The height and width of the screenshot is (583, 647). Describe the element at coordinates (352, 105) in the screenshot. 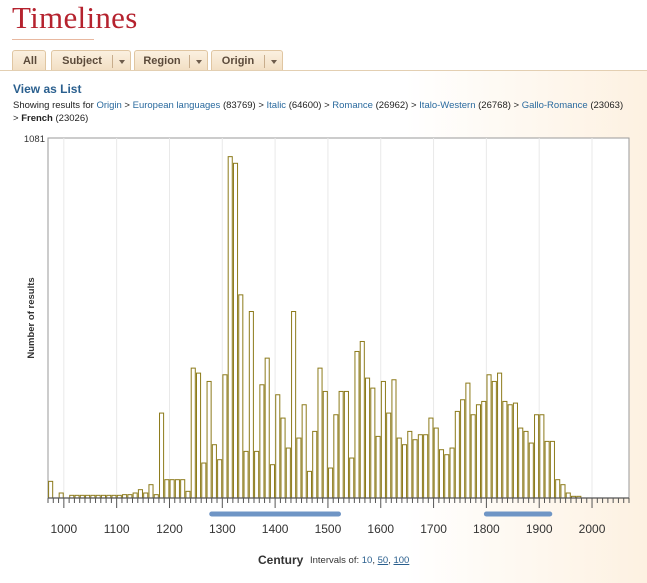

I see `breadcrumb-item-romance: Romance` at that location.